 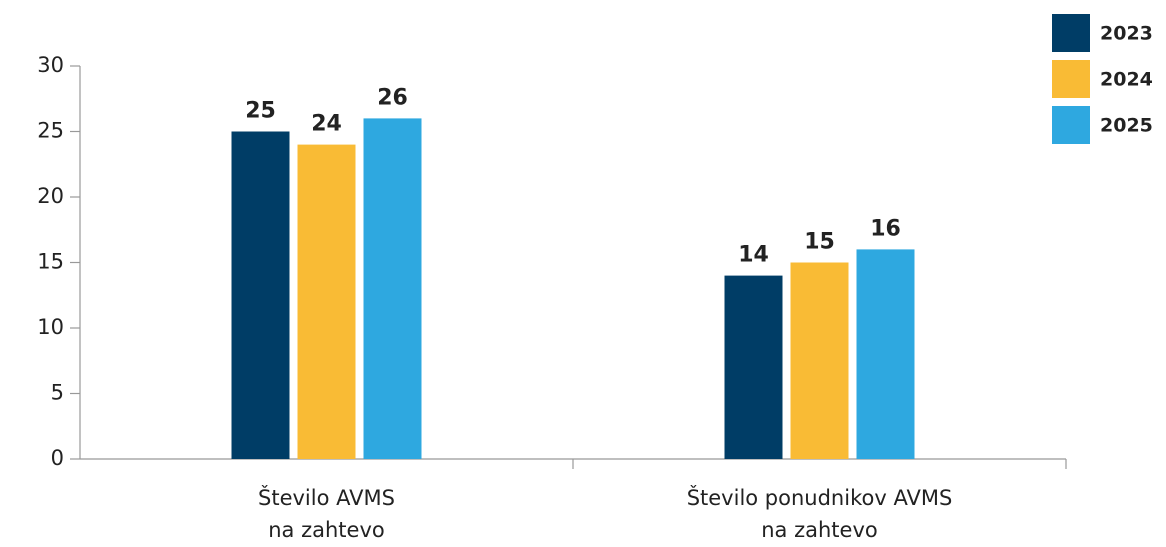 What do you see at coordinates (50, 262) in the screenshot?
I see `y-tick-label: 15` at bounding box center [50, 262].